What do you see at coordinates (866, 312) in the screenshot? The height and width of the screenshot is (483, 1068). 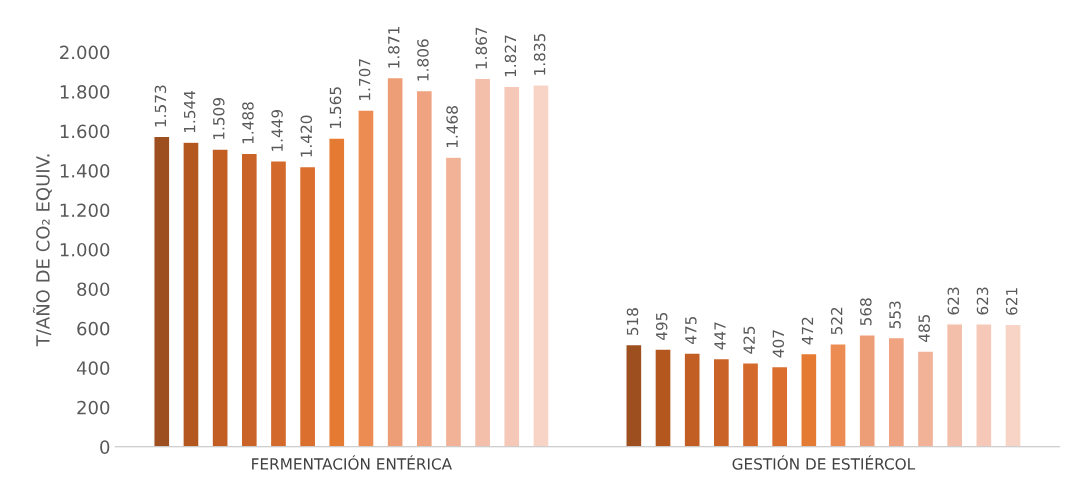 I see `data-label: 568` at bounding box center [866, 312].